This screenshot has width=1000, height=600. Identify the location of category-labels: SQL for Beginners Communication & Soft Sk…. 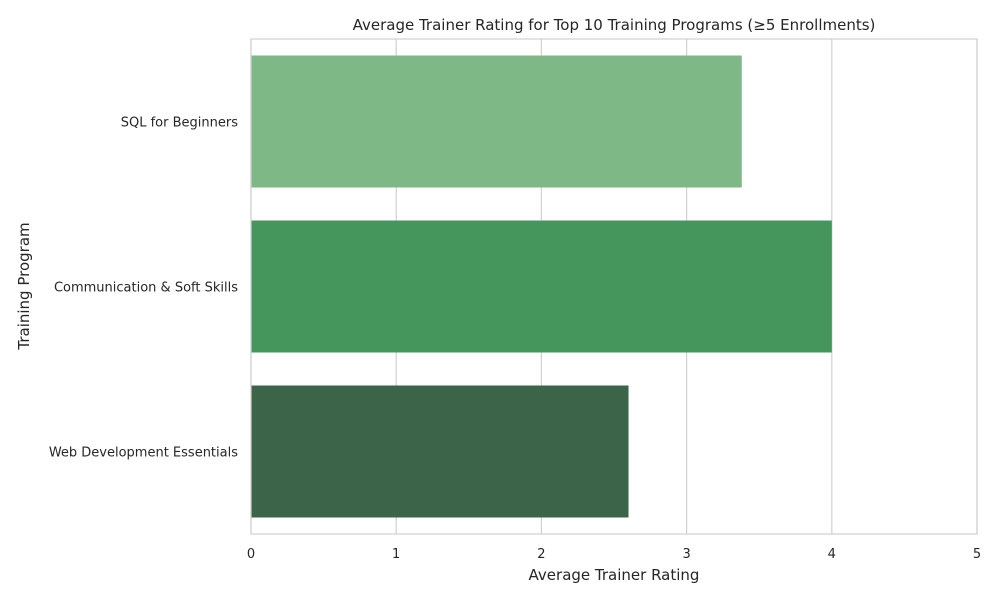
(143, 288).